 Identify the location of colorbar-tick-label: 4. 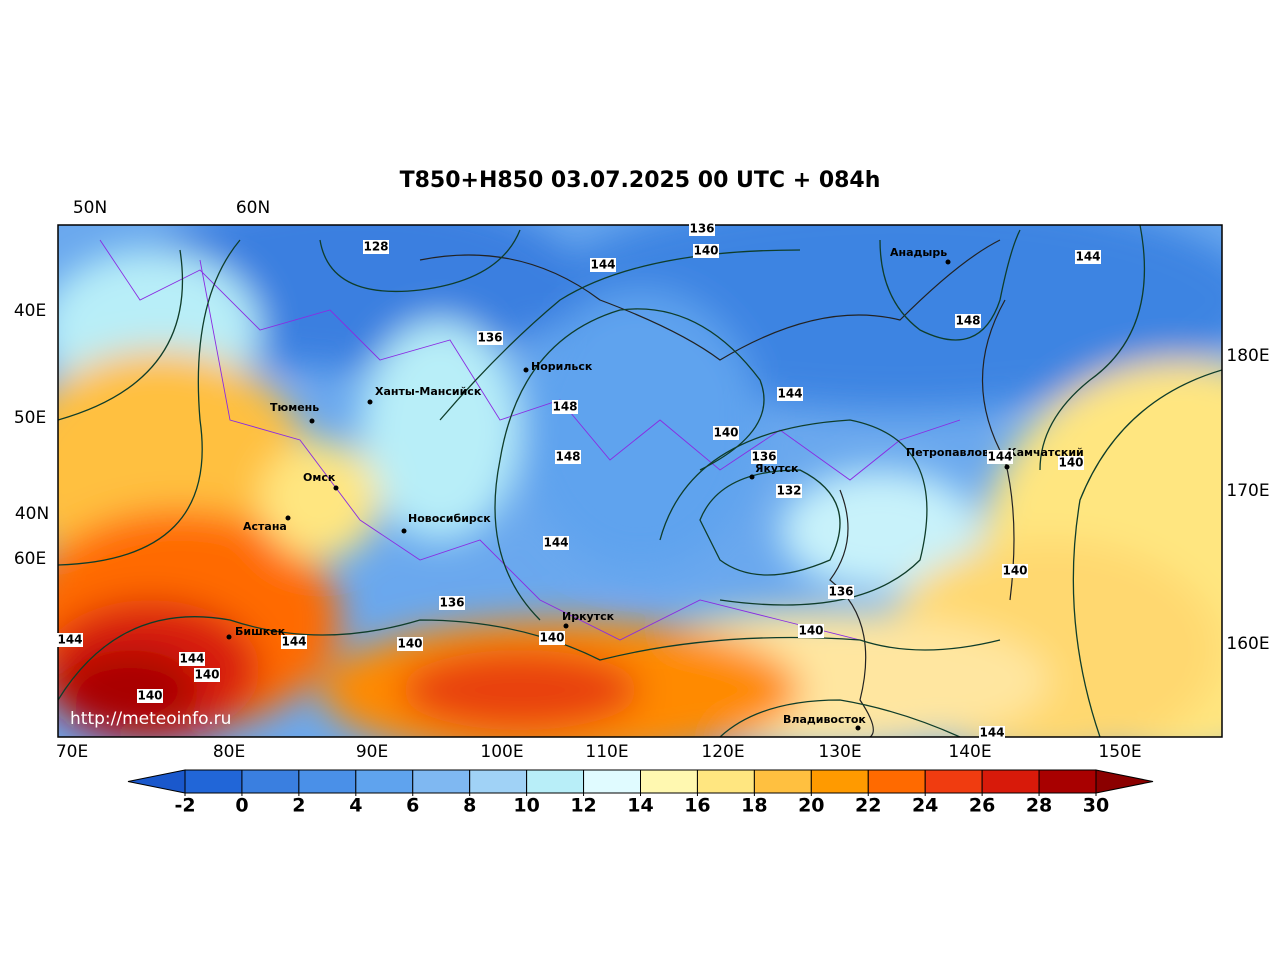
(355, 806).